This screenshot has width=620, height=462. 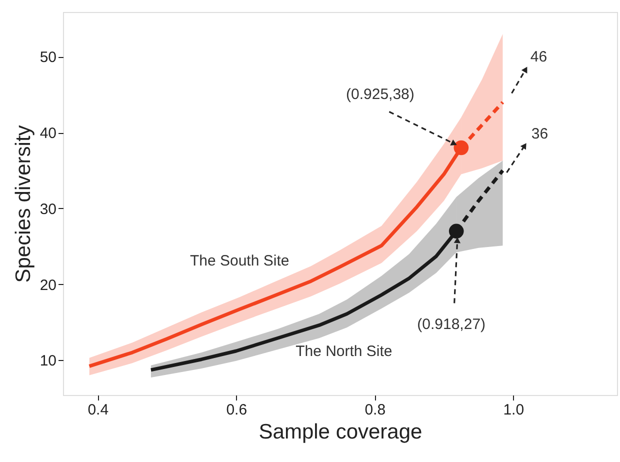 I want to click on annotation: (0.925,38), so click(x=380, y=94).